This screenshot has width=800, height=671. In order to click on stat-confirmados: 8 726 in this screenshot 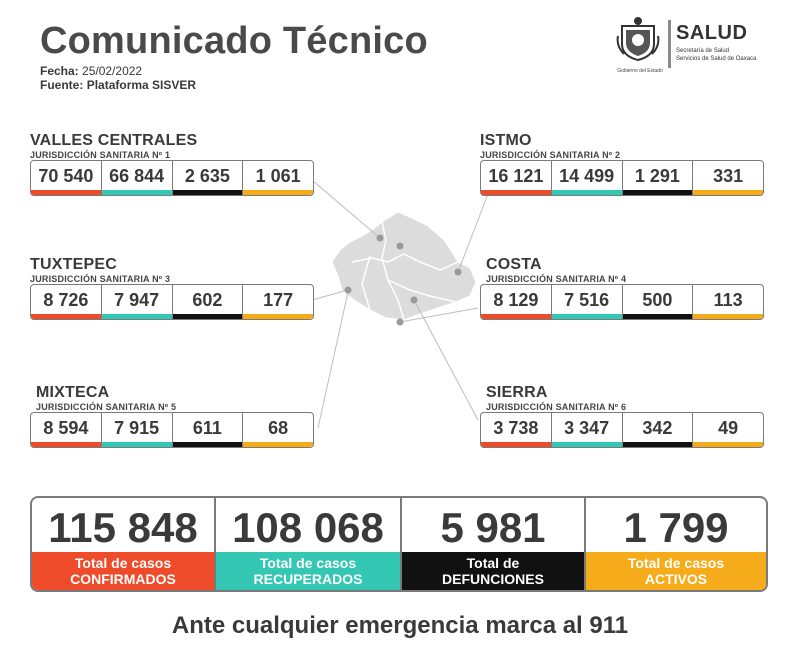, I will do `click(66, 302)`.